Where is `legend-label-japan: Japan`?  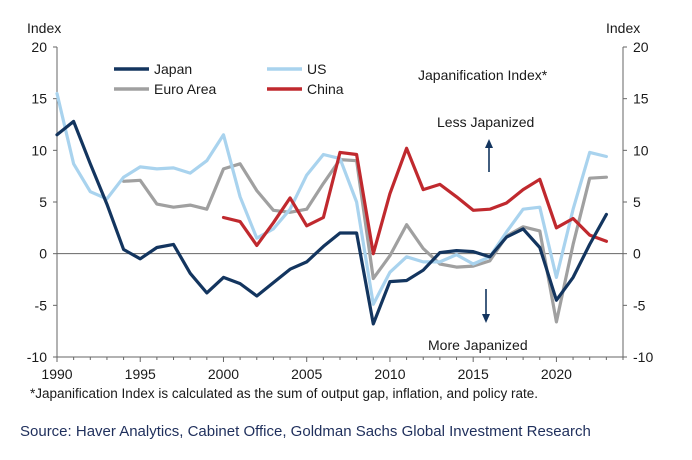
legend-label-japan: Japan is located at coordinates (173, 69).